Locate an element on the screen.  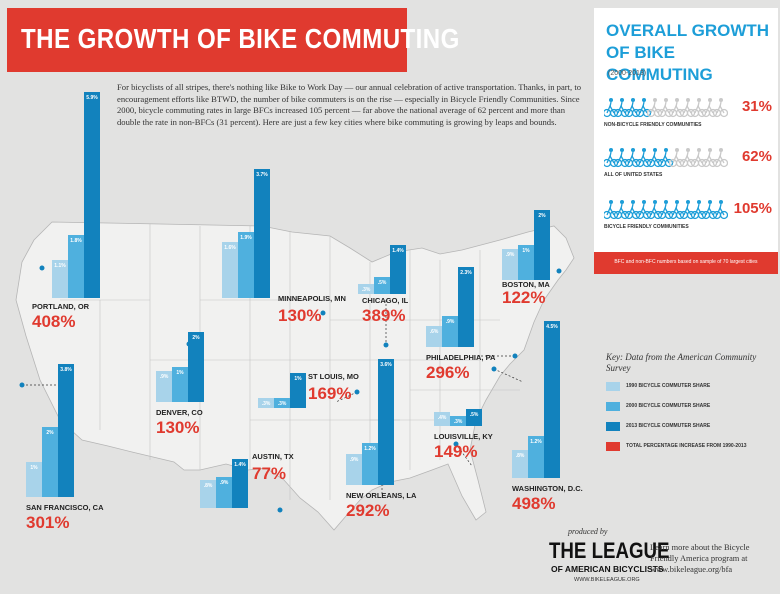
bar-2013: 1% is located at coordinates (298, 390).